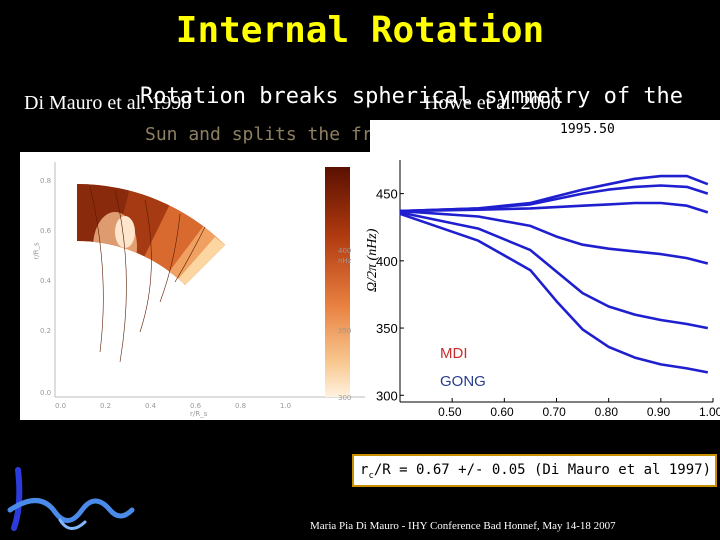  Describe the element at coordinates (587, 129) in the screenshot. I see `chart-year-label: 1995.50` at that location.